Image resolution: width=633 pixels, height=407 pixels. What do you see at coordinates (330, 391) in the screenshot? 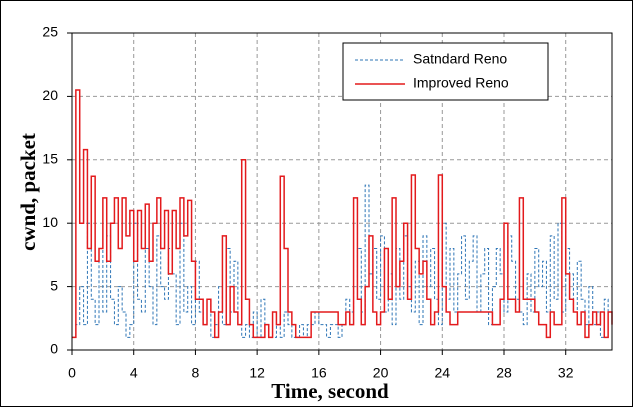
I see `x-axis-title: Time, second` at bounding box center [330, 391].